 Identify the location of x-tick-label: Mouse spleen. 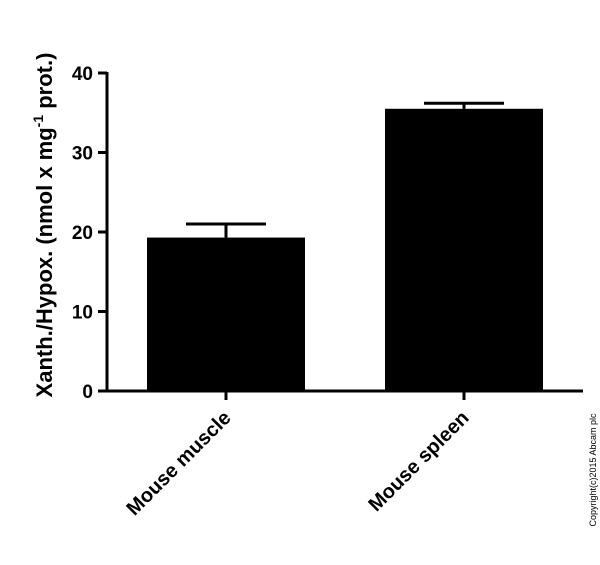
(418, 461).